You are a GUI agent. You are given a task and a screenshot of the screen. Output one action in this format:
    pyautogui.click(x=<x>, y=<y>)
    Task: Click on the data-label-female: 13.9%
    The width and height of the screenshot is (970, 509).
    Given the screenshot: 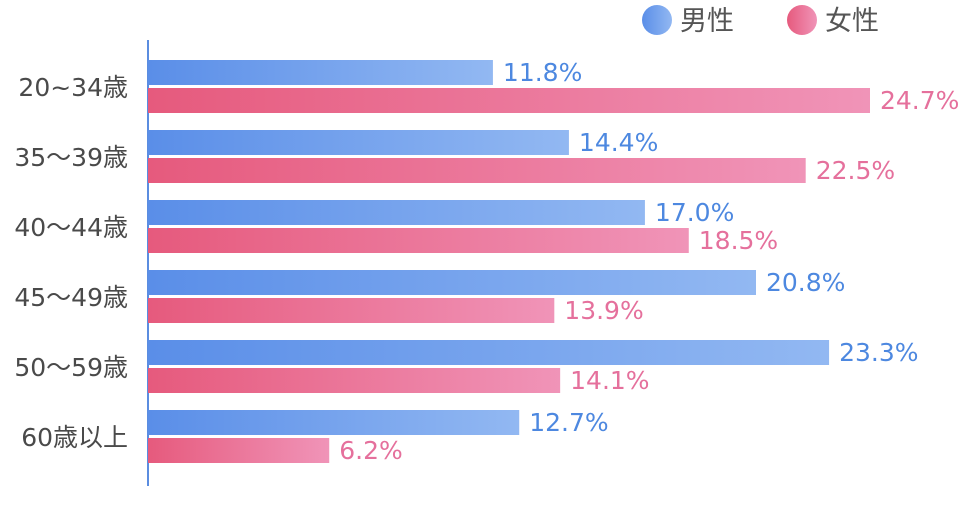 What is the action you would take?
    pyautogui.click(x=603, y=310)
    